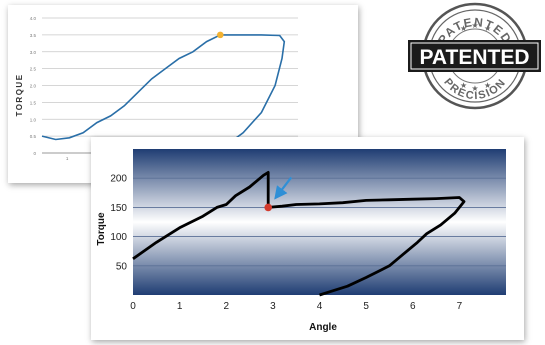 The width and height of the screenshot is (545, 345). What do you see at coordinates (180, 306) in the screenshot?
I see `front-x-tick-label: 1` at bounding box center [180, 306].